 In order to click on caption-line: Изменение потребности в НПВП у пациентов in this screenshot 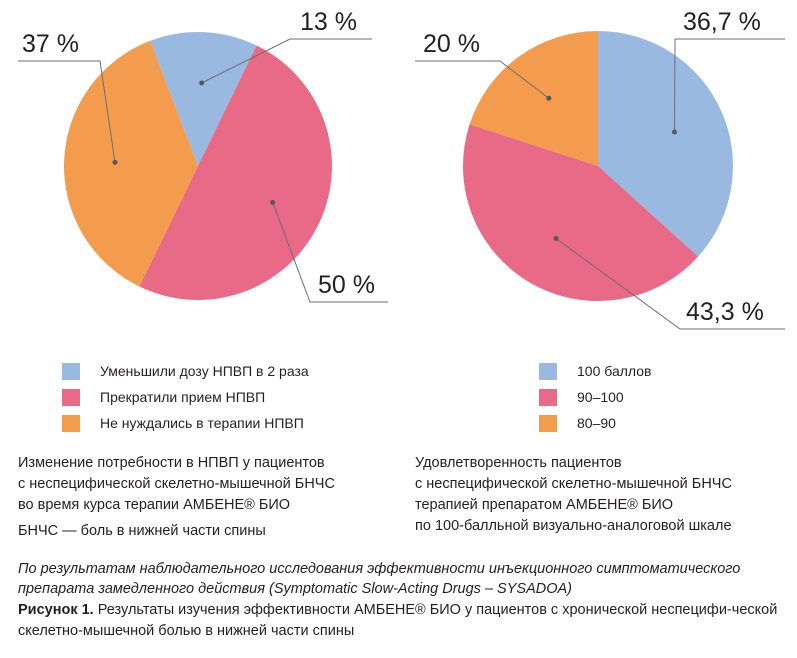, I will do `click(171, 463)`.